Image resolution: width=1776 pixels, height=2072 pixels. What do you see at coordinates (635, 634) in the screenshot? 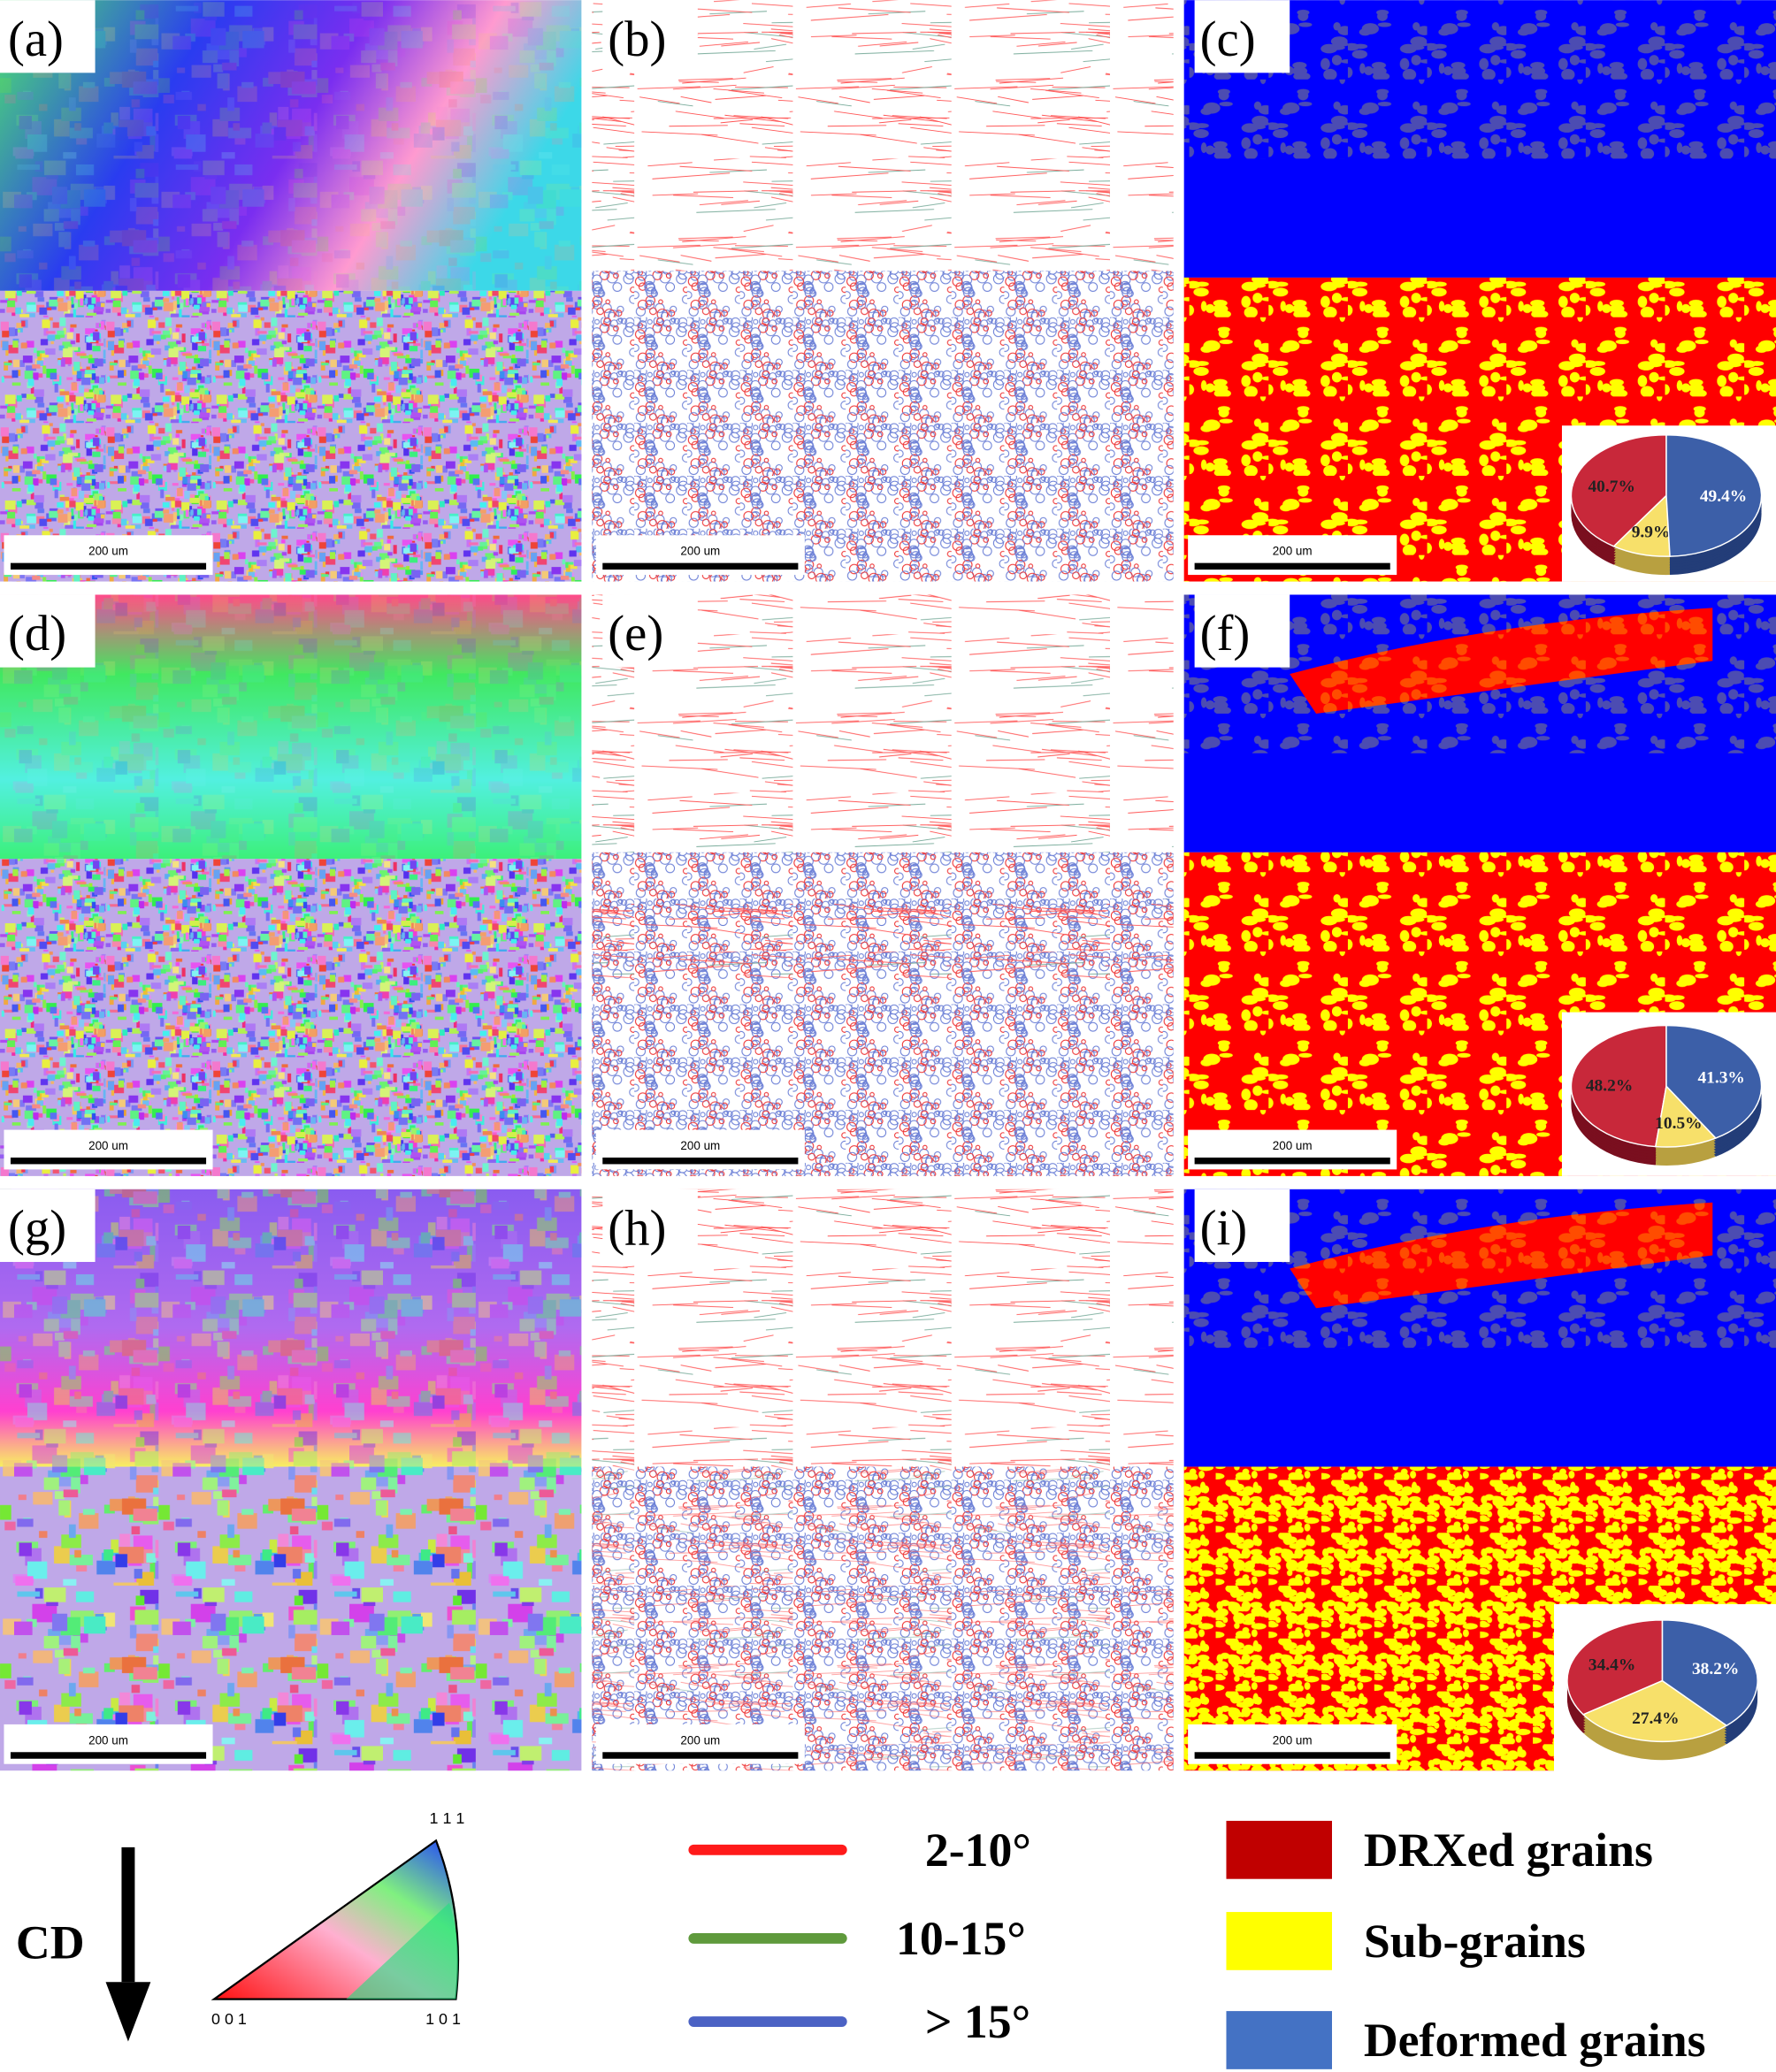
I see `panel-label: (e)` at bounding box center [635, 634].